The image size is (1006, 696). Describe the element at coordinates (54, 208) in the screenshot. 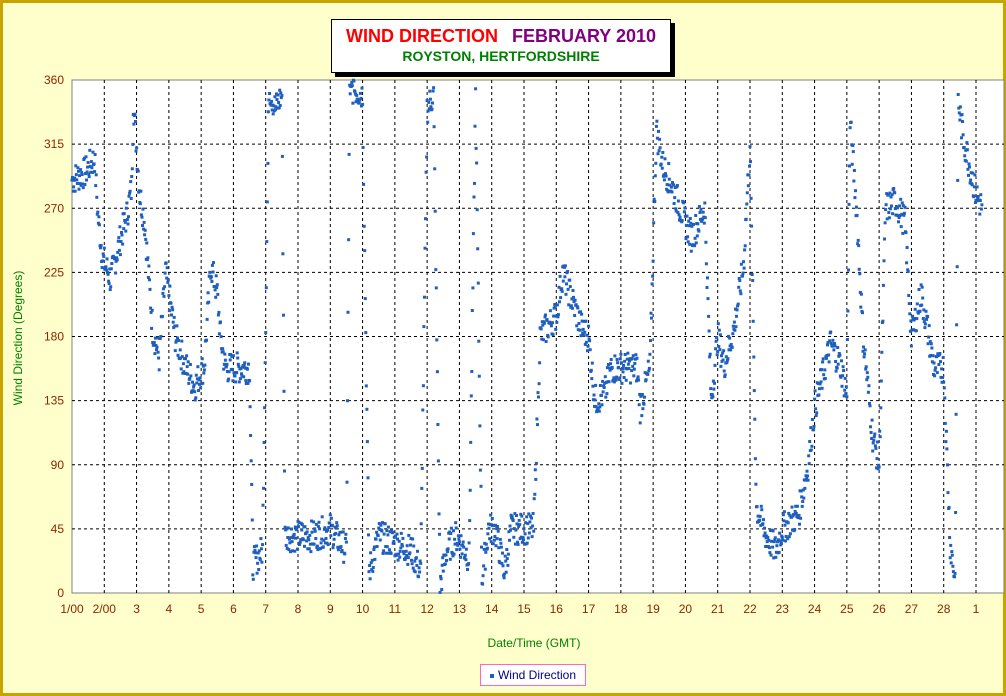

I see `y-tick-label: 270` at that location.